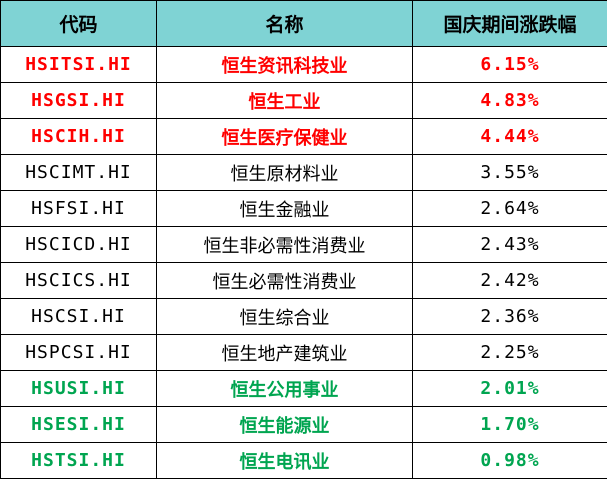 This screenshot has height=479, width=607. What do you see at coordinates (510, 281) in the screenshot?
I see `change-cell: 2.42%` at bounding box center [510, 281].